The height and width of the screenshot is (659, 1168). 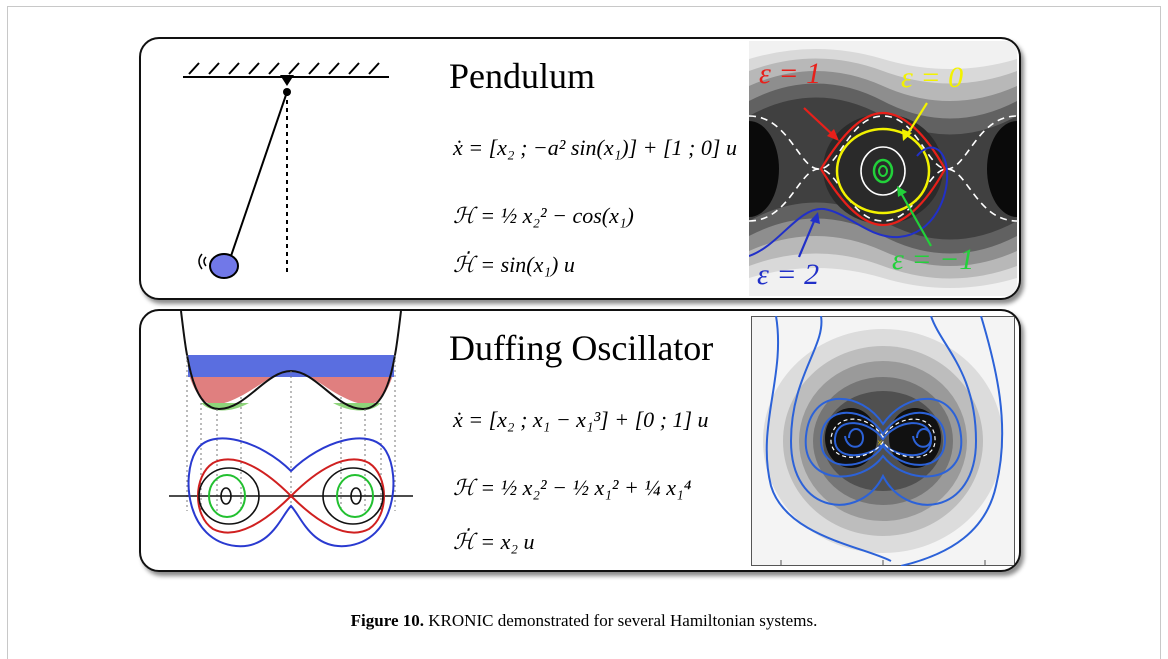 What do you see at coordinates (581, 419) in the screenshot?
I see `duffing-equation-xdot: ẋ = [x₂ ; x₁ − x₁³] + [0 ; 1] u` at bounding box center [581, 419].